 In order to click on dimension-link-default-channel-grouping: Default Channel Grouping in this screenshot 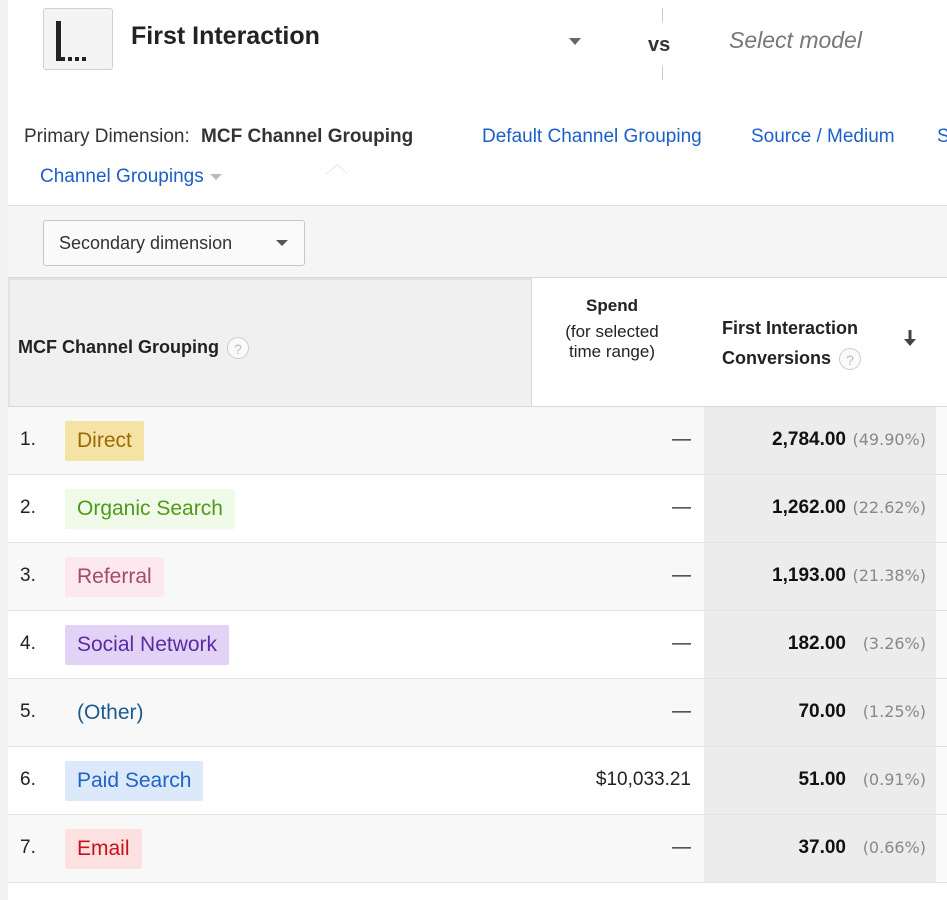, I will do `click(592, 136)`.